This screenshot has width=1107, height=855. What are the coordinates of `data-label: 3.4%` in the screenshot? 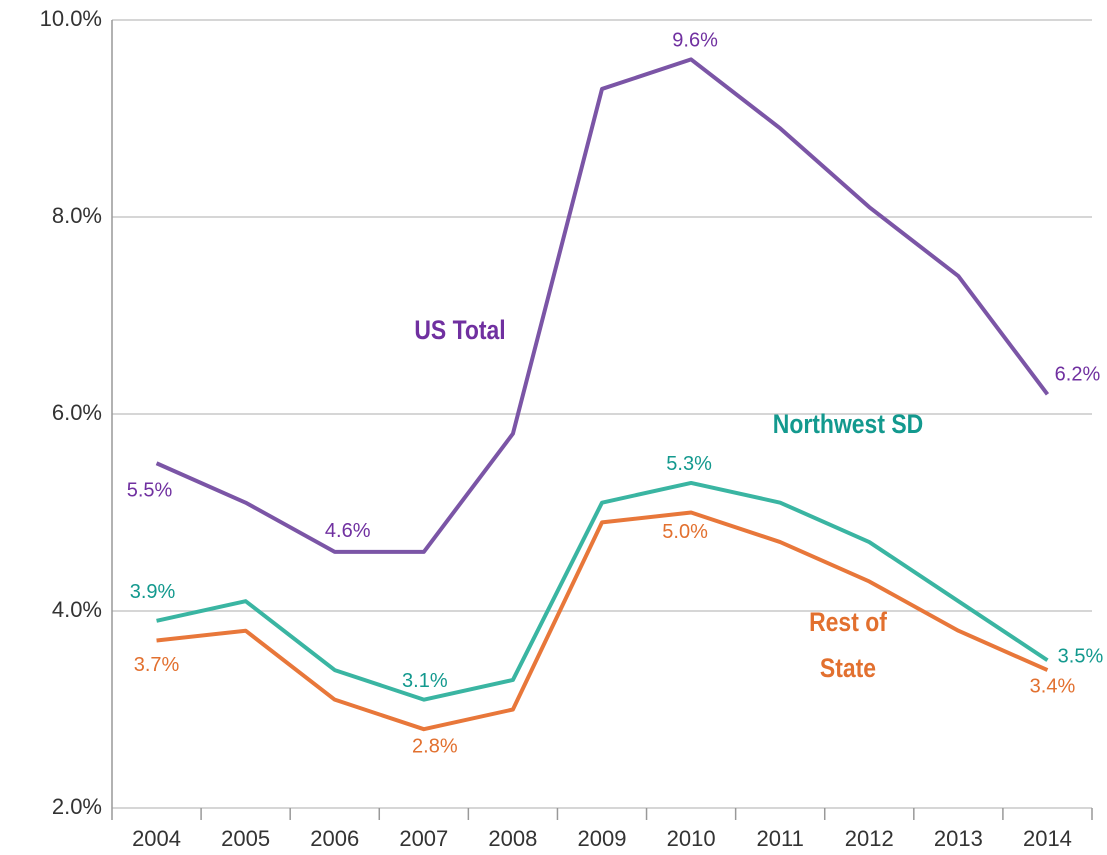 It's located at (1053, 686).